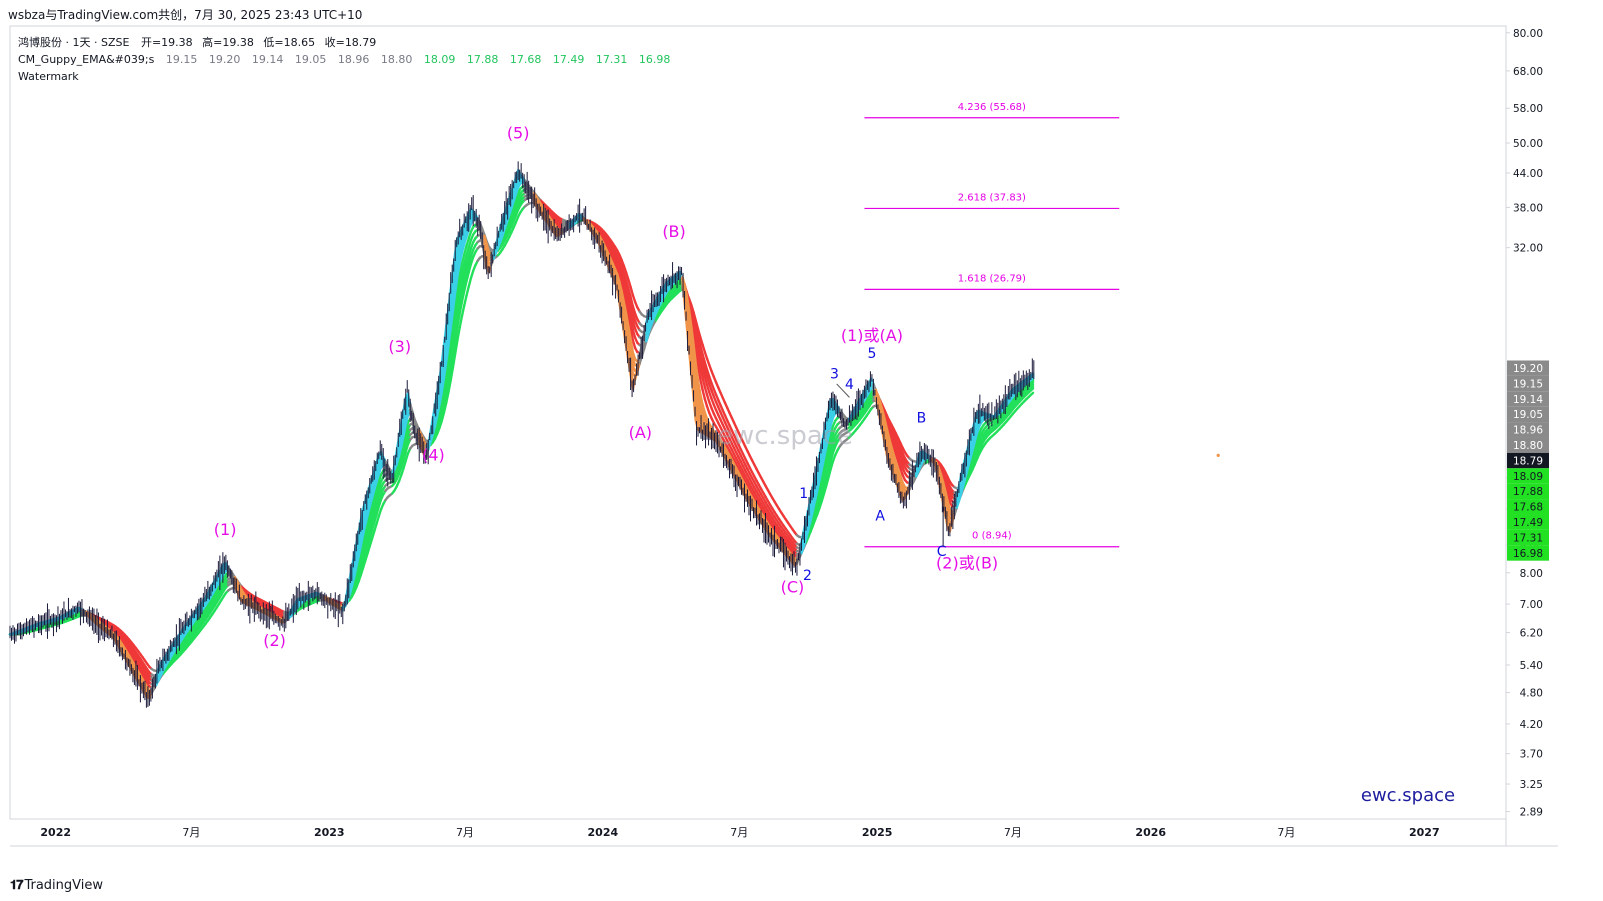 The width and height of the screenshot is (1603, 901). What do you see at coordinates (482, 59) in the screenshot?
I see `indicator-value: 17.88` at bounding box center [482, 59].